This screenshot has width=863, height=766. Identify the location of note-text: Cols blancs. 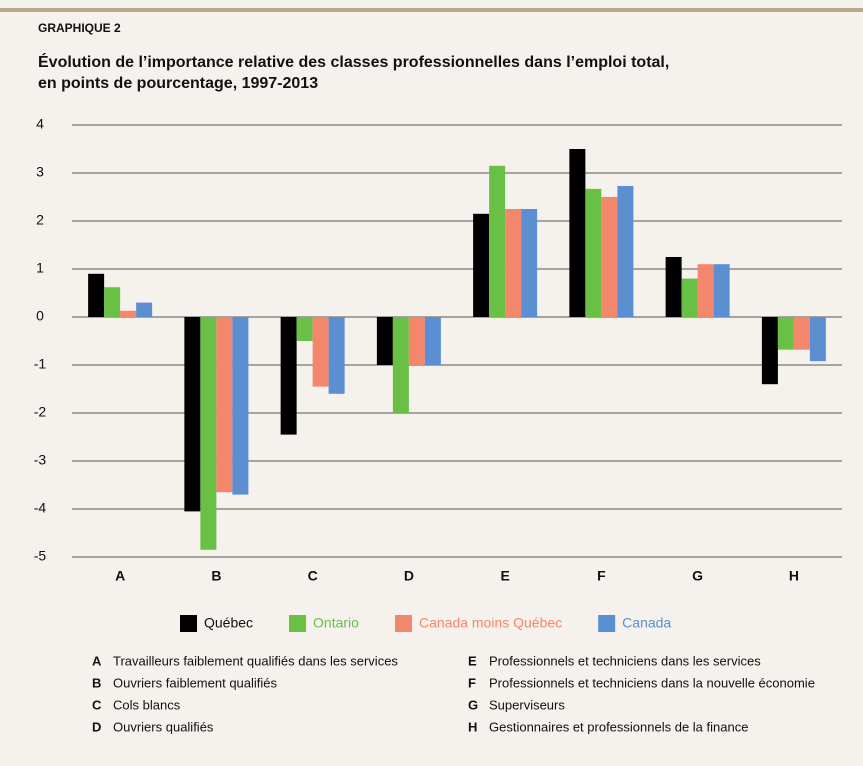
(147, 704).